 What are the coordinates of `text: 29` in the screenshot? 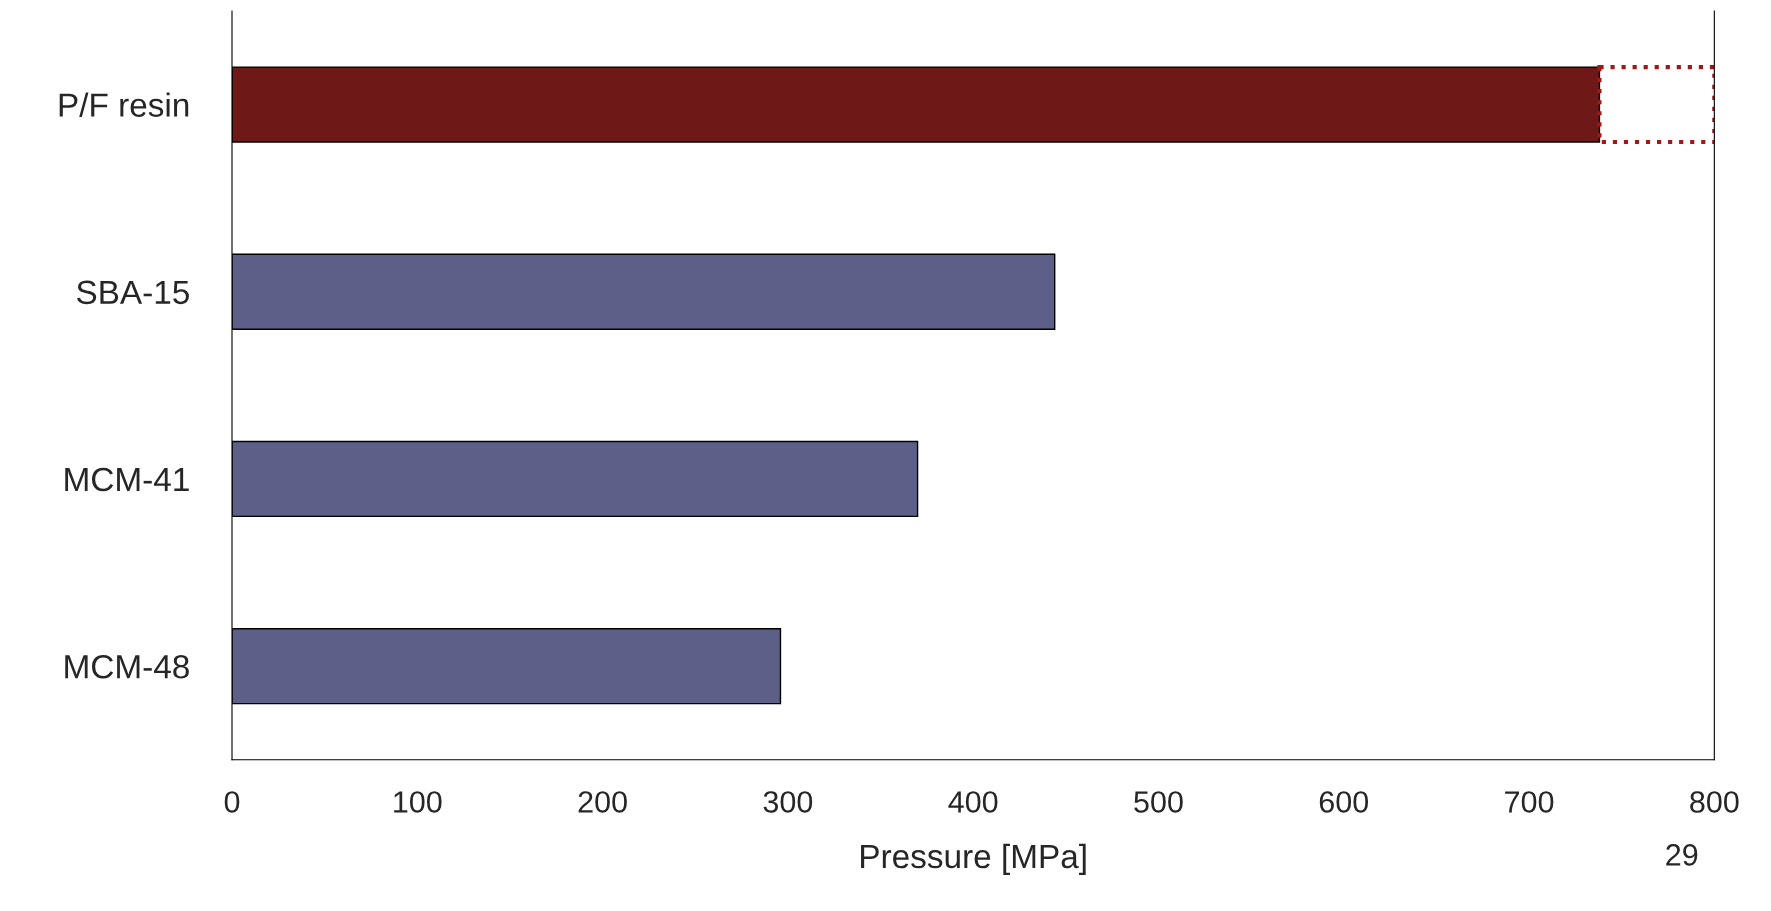 It's located at (1682, 855).